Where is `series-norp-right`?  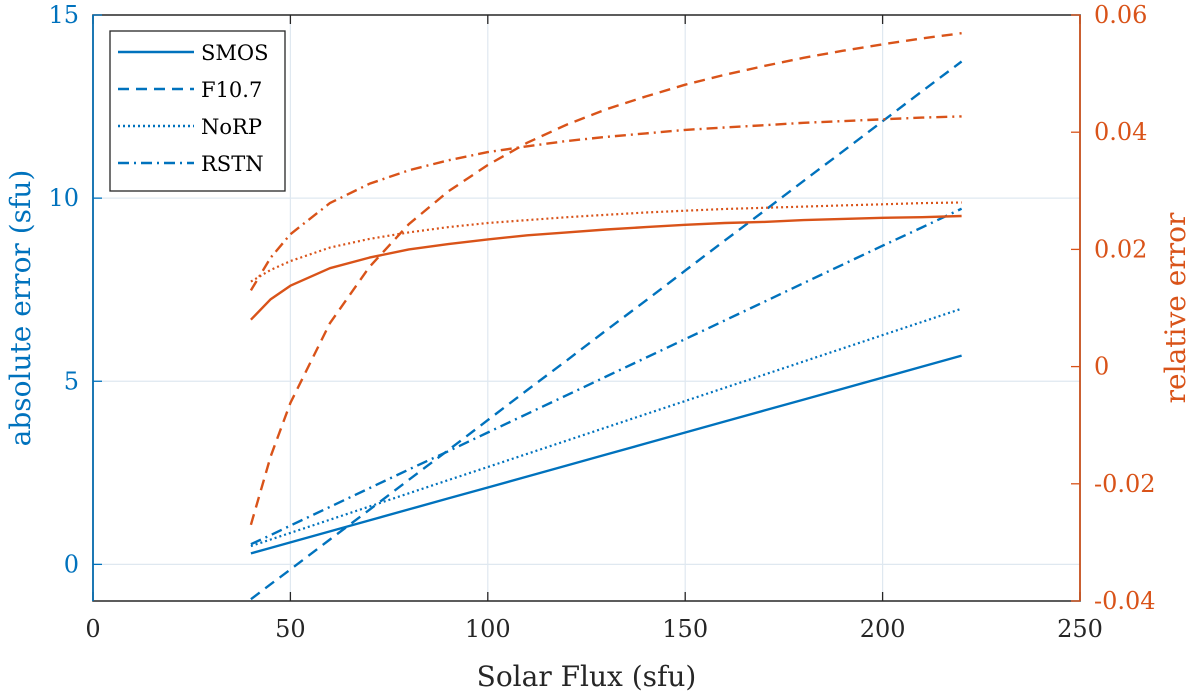
series-norp-right is located at coordinates (606, 242).